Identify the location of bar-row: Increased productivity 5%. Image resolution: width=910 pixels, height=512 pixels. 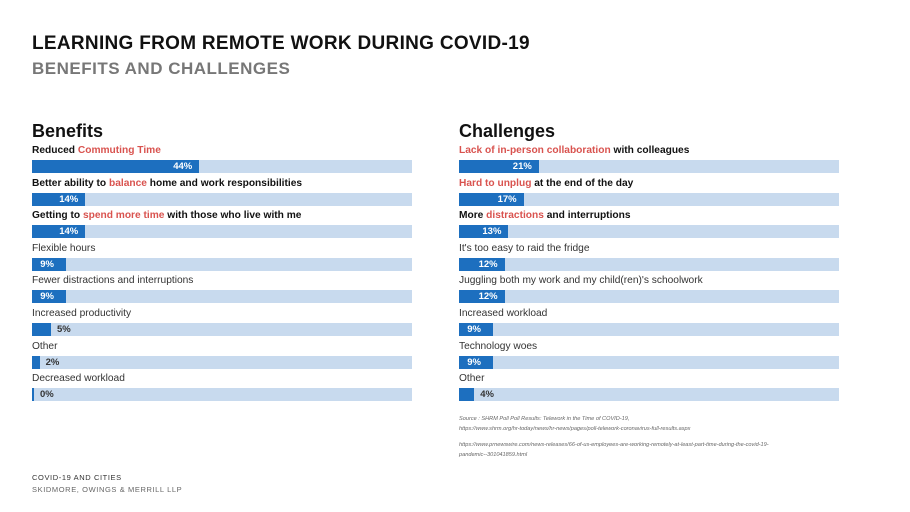
(224, 323).